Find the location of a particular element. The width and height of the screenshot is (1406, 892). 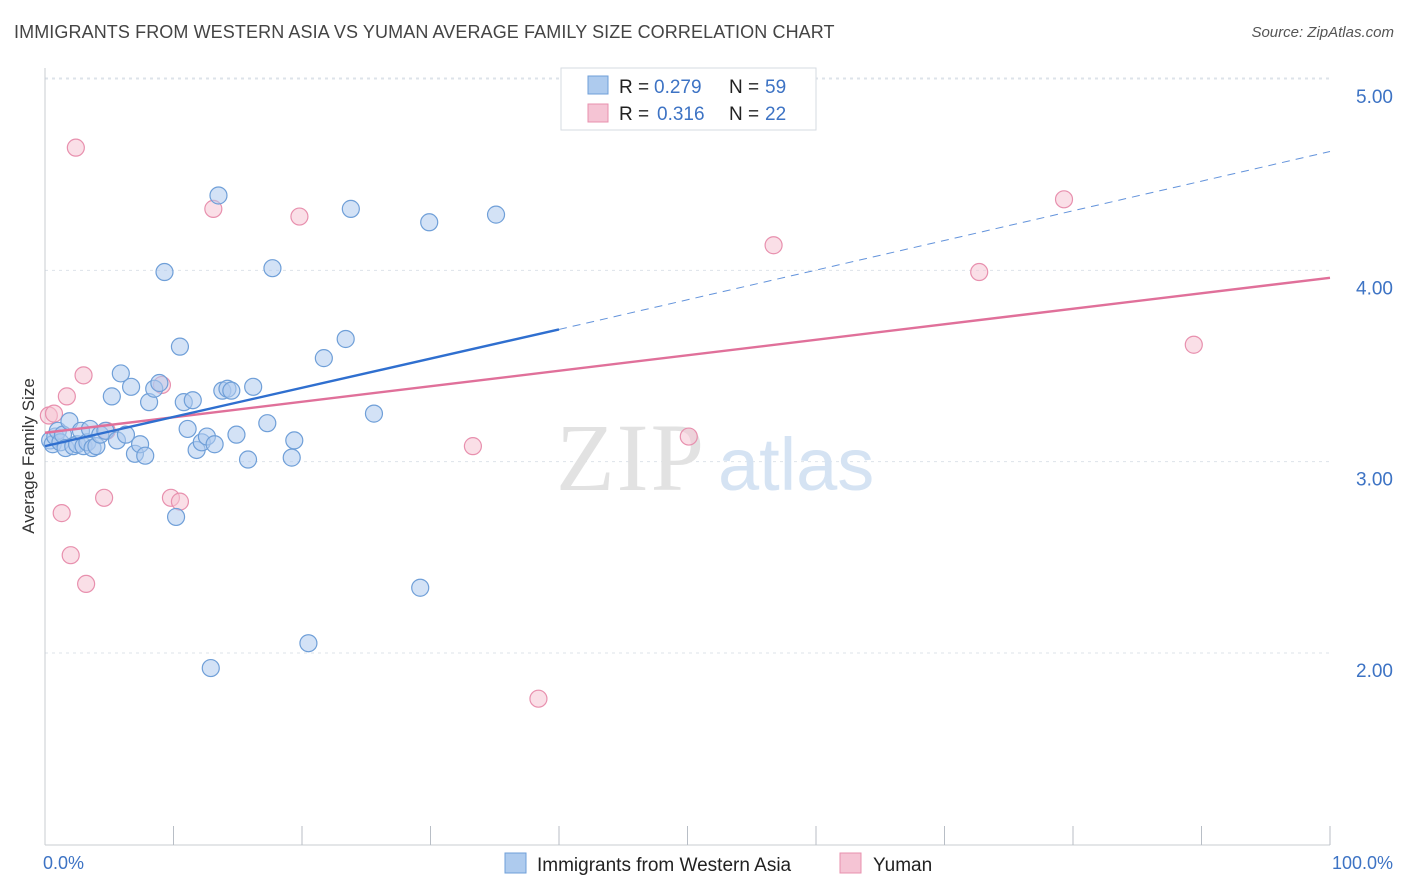

western-asia-trend-extension is located at coordinates (944, 240).